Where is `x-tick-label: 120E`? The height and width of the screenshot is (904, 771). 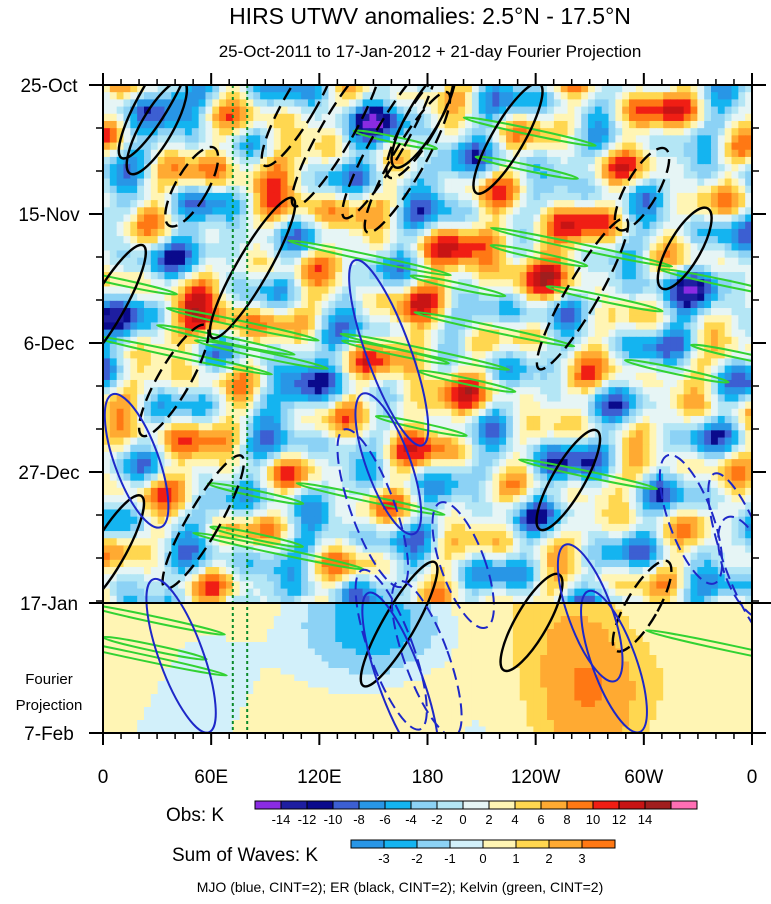
x-tick-label: 120E is located at coordinates (319, 777).